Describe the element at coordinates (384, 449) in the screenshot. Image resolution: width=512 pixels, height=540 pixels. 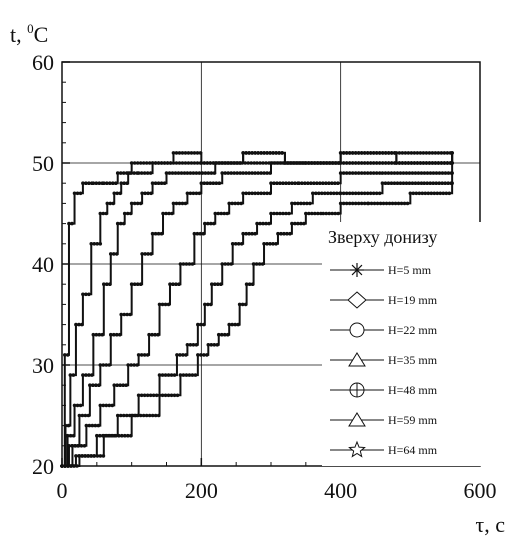
I see `legend-entry: H=64 mm` at that location.